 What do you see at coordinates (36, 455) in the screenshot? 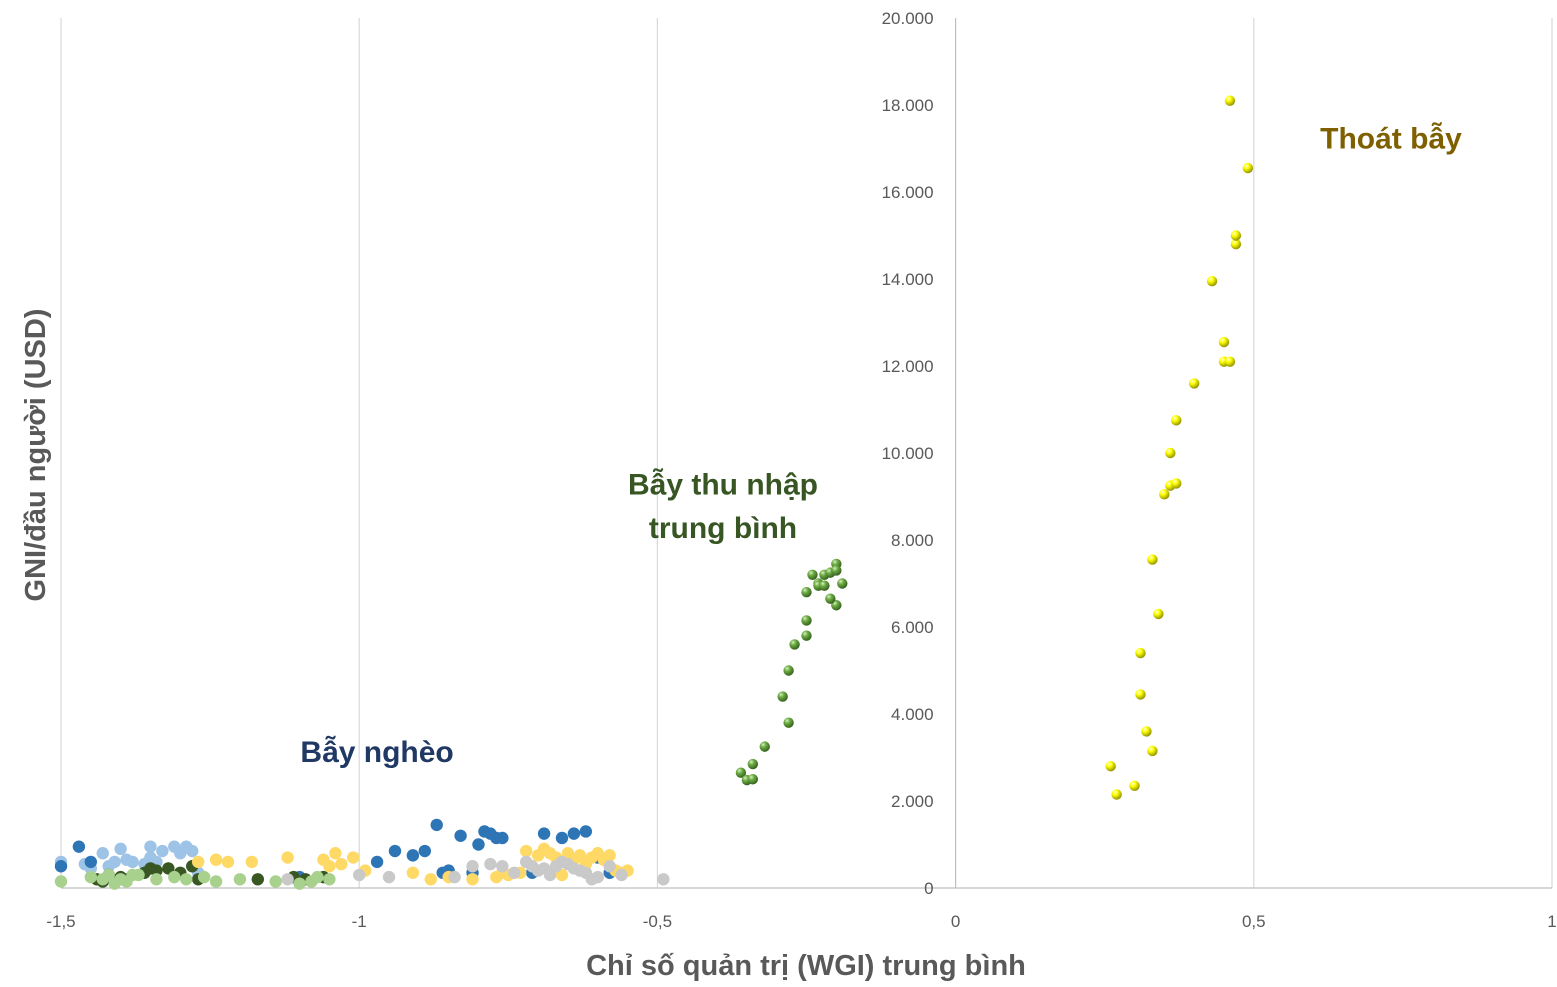
I see `y-axis-title: GNI/đầu người (USD)` at bounding box center [36, 455].